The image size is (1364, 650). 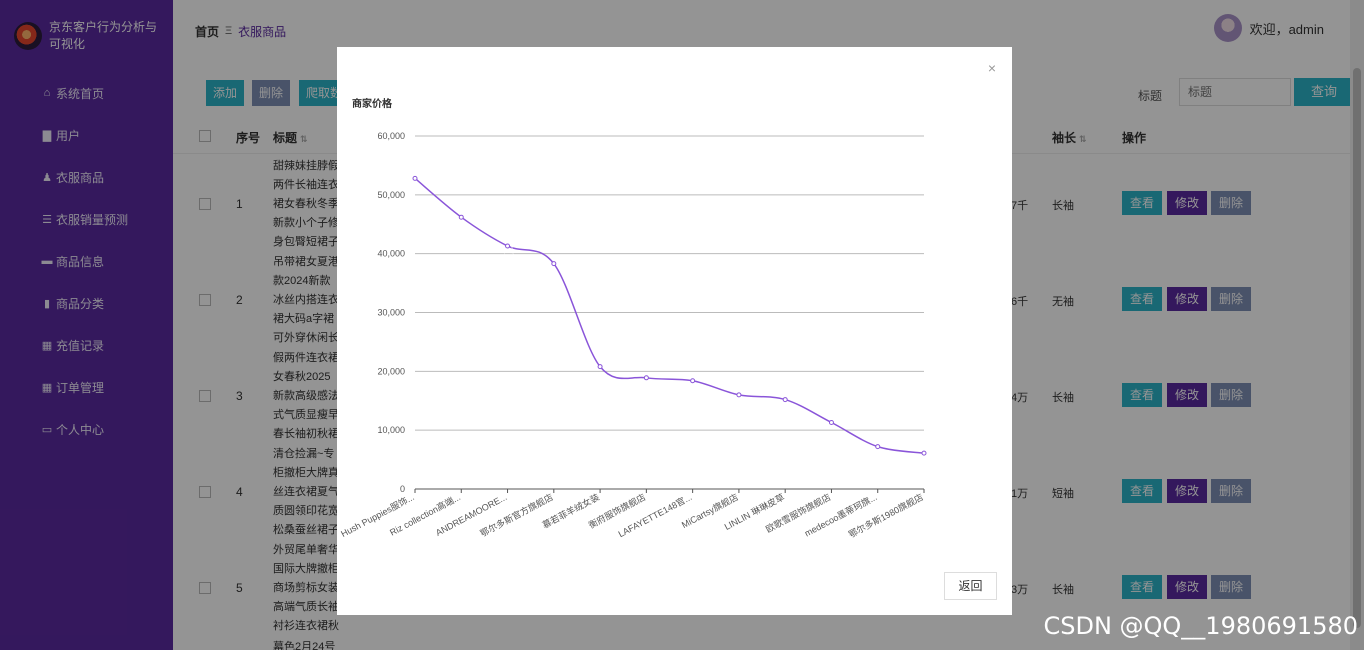 What do you see at coordinates (391, 430) in the screenshot?
I see `y-tick-label: 10,000` at bounding box center [391, 430].